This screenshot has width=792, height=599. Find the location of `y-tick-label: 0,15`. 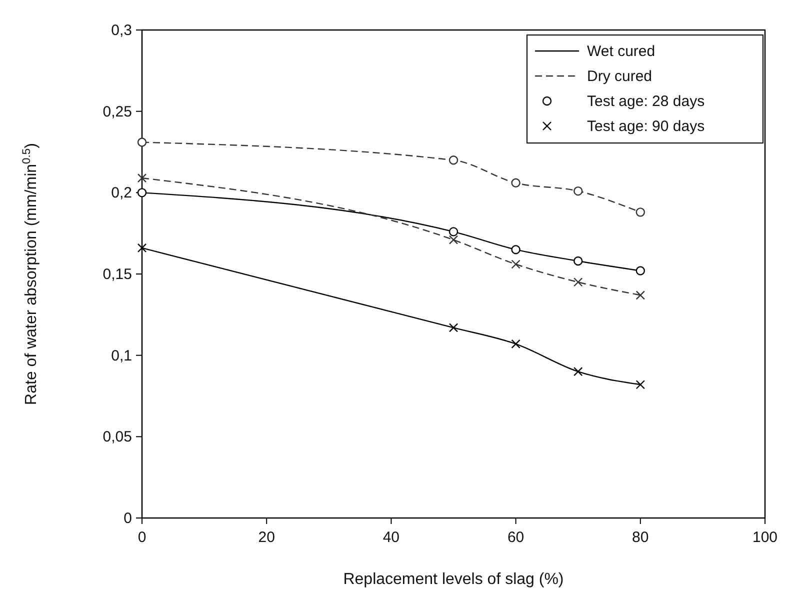

y-tick-label: 0,15 is located at coordinates (117, 274).